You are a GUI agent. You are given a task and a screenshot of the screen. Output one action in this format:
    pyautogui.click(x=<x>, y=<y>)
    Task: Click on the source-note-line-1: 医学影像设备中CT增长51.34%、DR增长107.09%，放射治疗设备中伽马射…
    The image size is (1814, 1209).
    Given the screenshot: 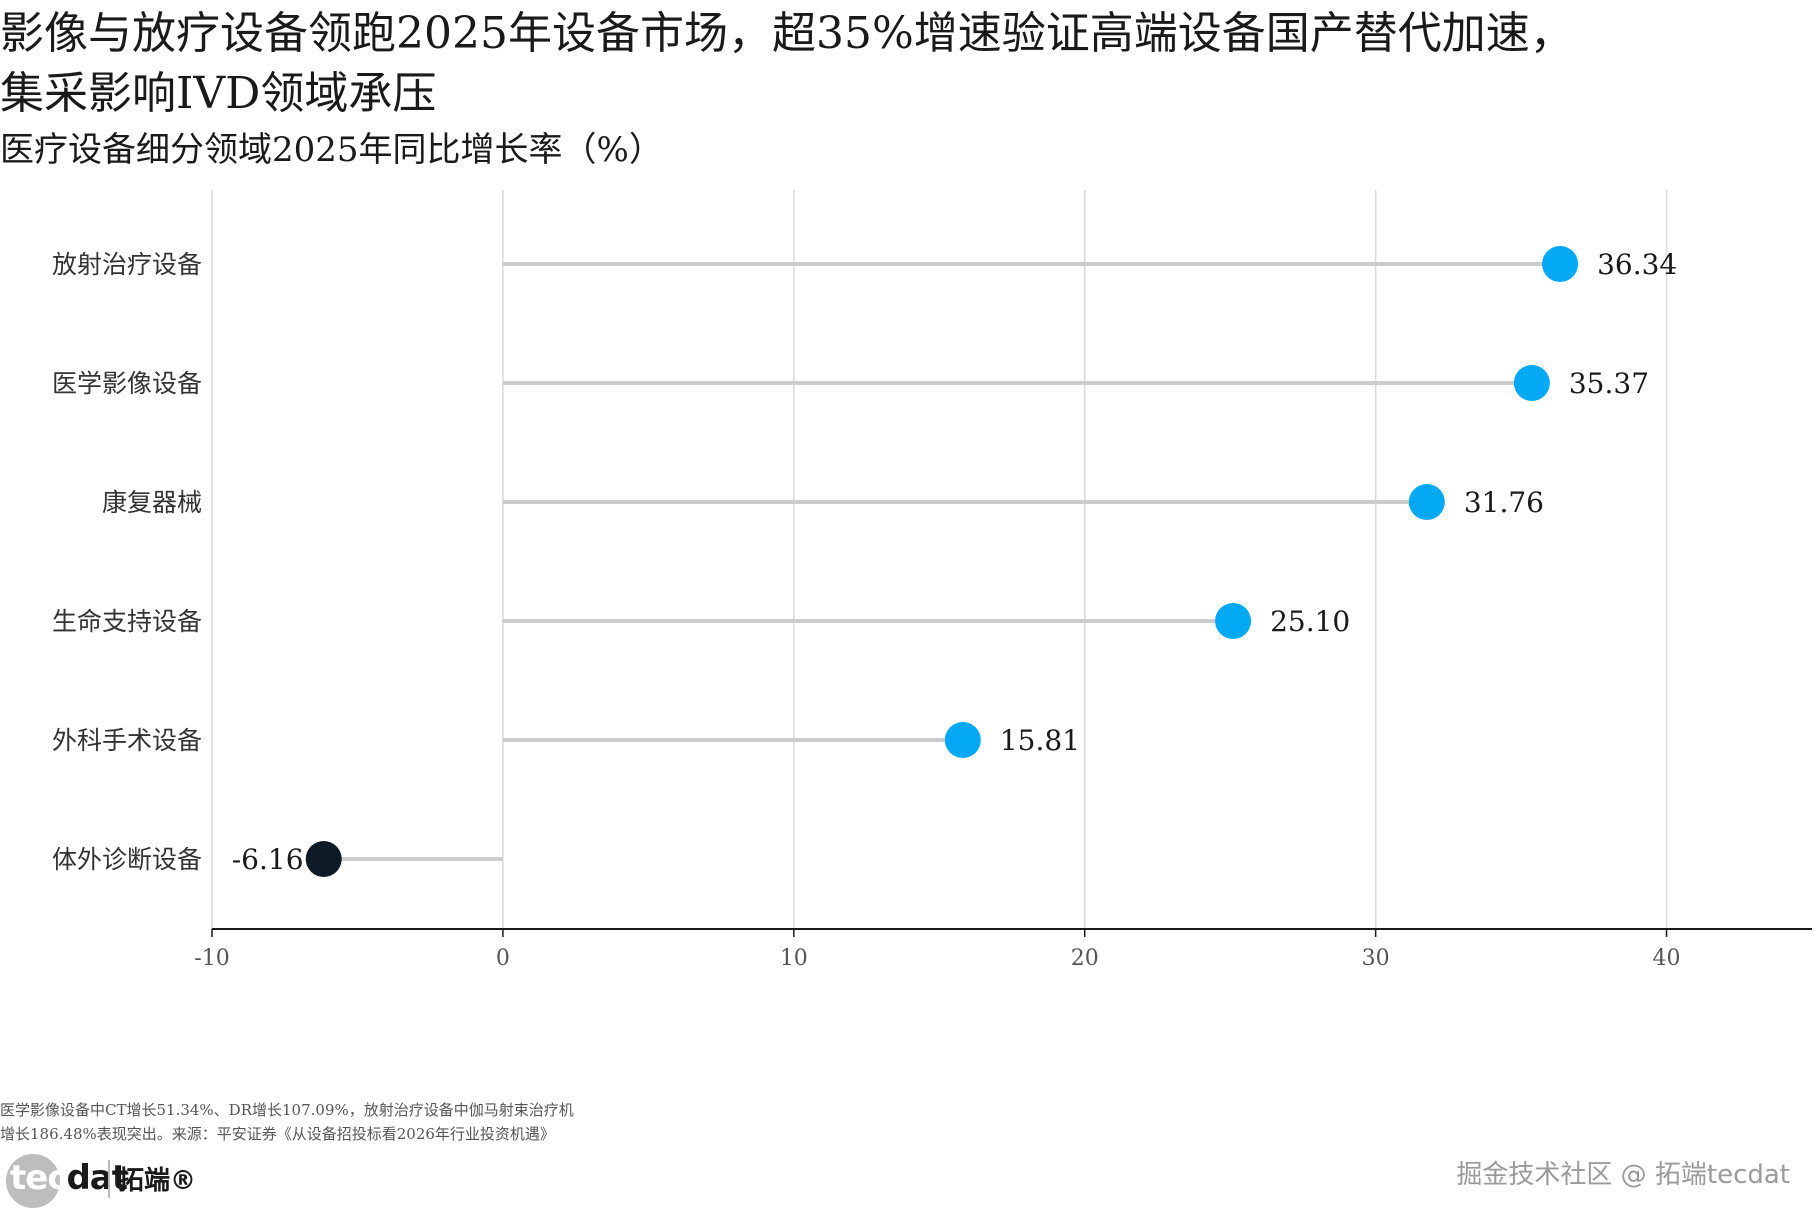 What is the action you would take?
    pyautogui.click(x=287, y=1110)
    